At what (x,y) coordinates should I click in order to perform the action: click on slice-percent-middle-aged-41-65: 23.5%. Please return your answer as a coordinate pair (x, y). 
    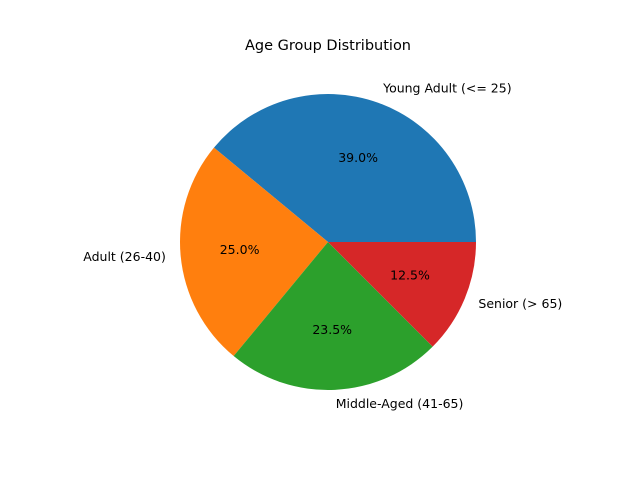
    Looking at the image, I should click on (332, 329).